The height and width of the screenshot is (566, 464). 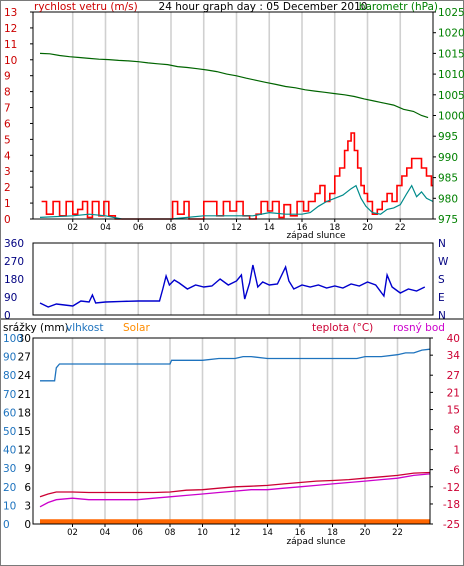 I want to click on direction-degree-label: 360, so click(x=14, y=244).